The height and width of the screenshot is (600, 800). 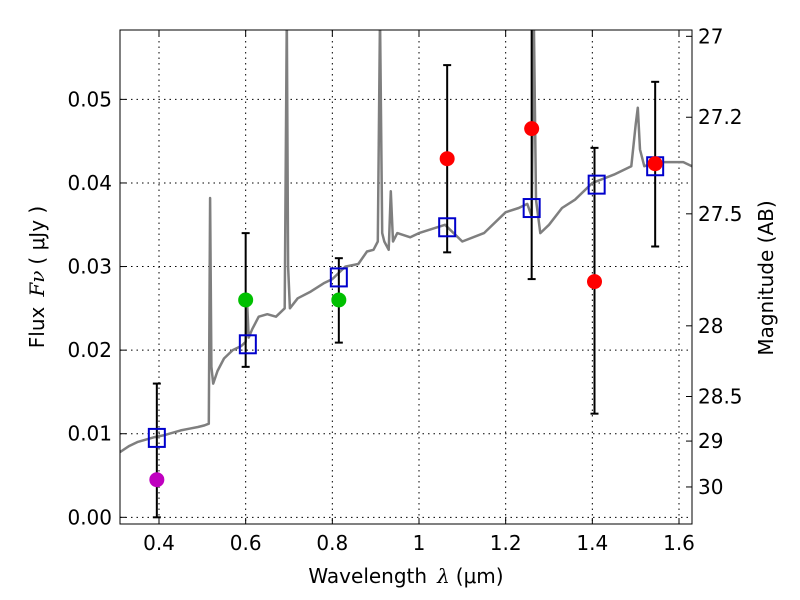 What do you see at coordinates (710, 441) in the screenshot?
I see `y2-tick-label: 29` at bounding box center [710, 441].